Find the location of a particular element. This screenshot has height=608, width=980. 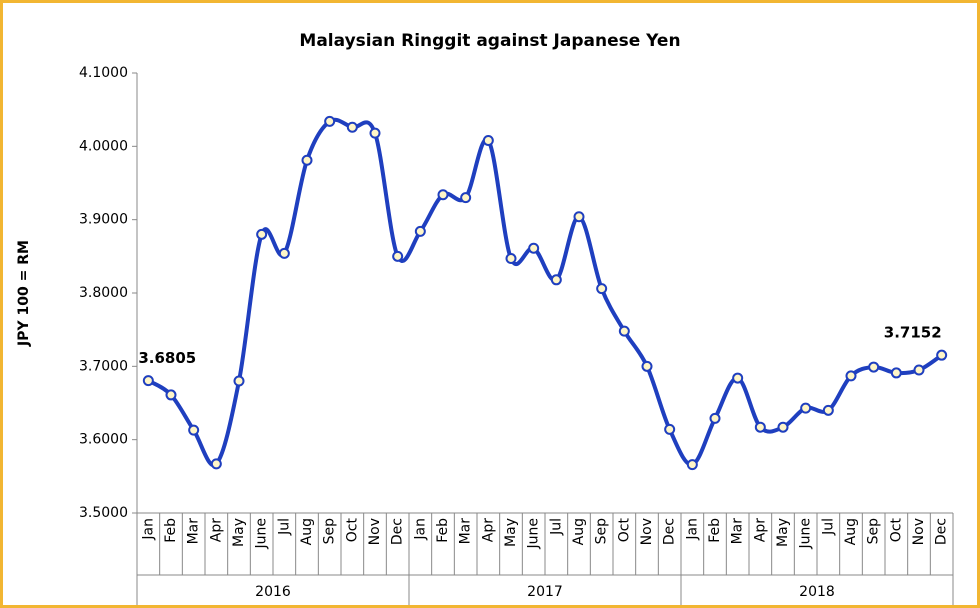

data-label: 3.7152 is located at coordinates (913, 333).